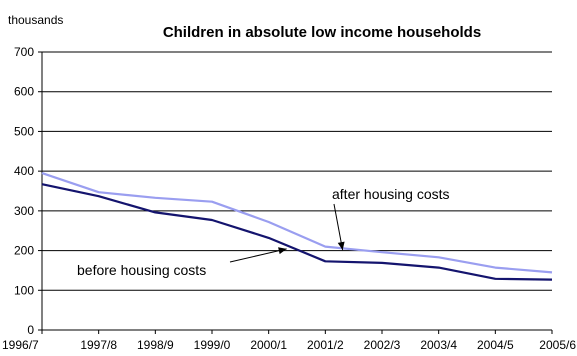 Image resolution: width=577 pixels, height=356 pixels. What do you see at coordinates (24, 251) in the screenshot?
I see `y-tick-label-200: 200` at bounding box center [24, 251].